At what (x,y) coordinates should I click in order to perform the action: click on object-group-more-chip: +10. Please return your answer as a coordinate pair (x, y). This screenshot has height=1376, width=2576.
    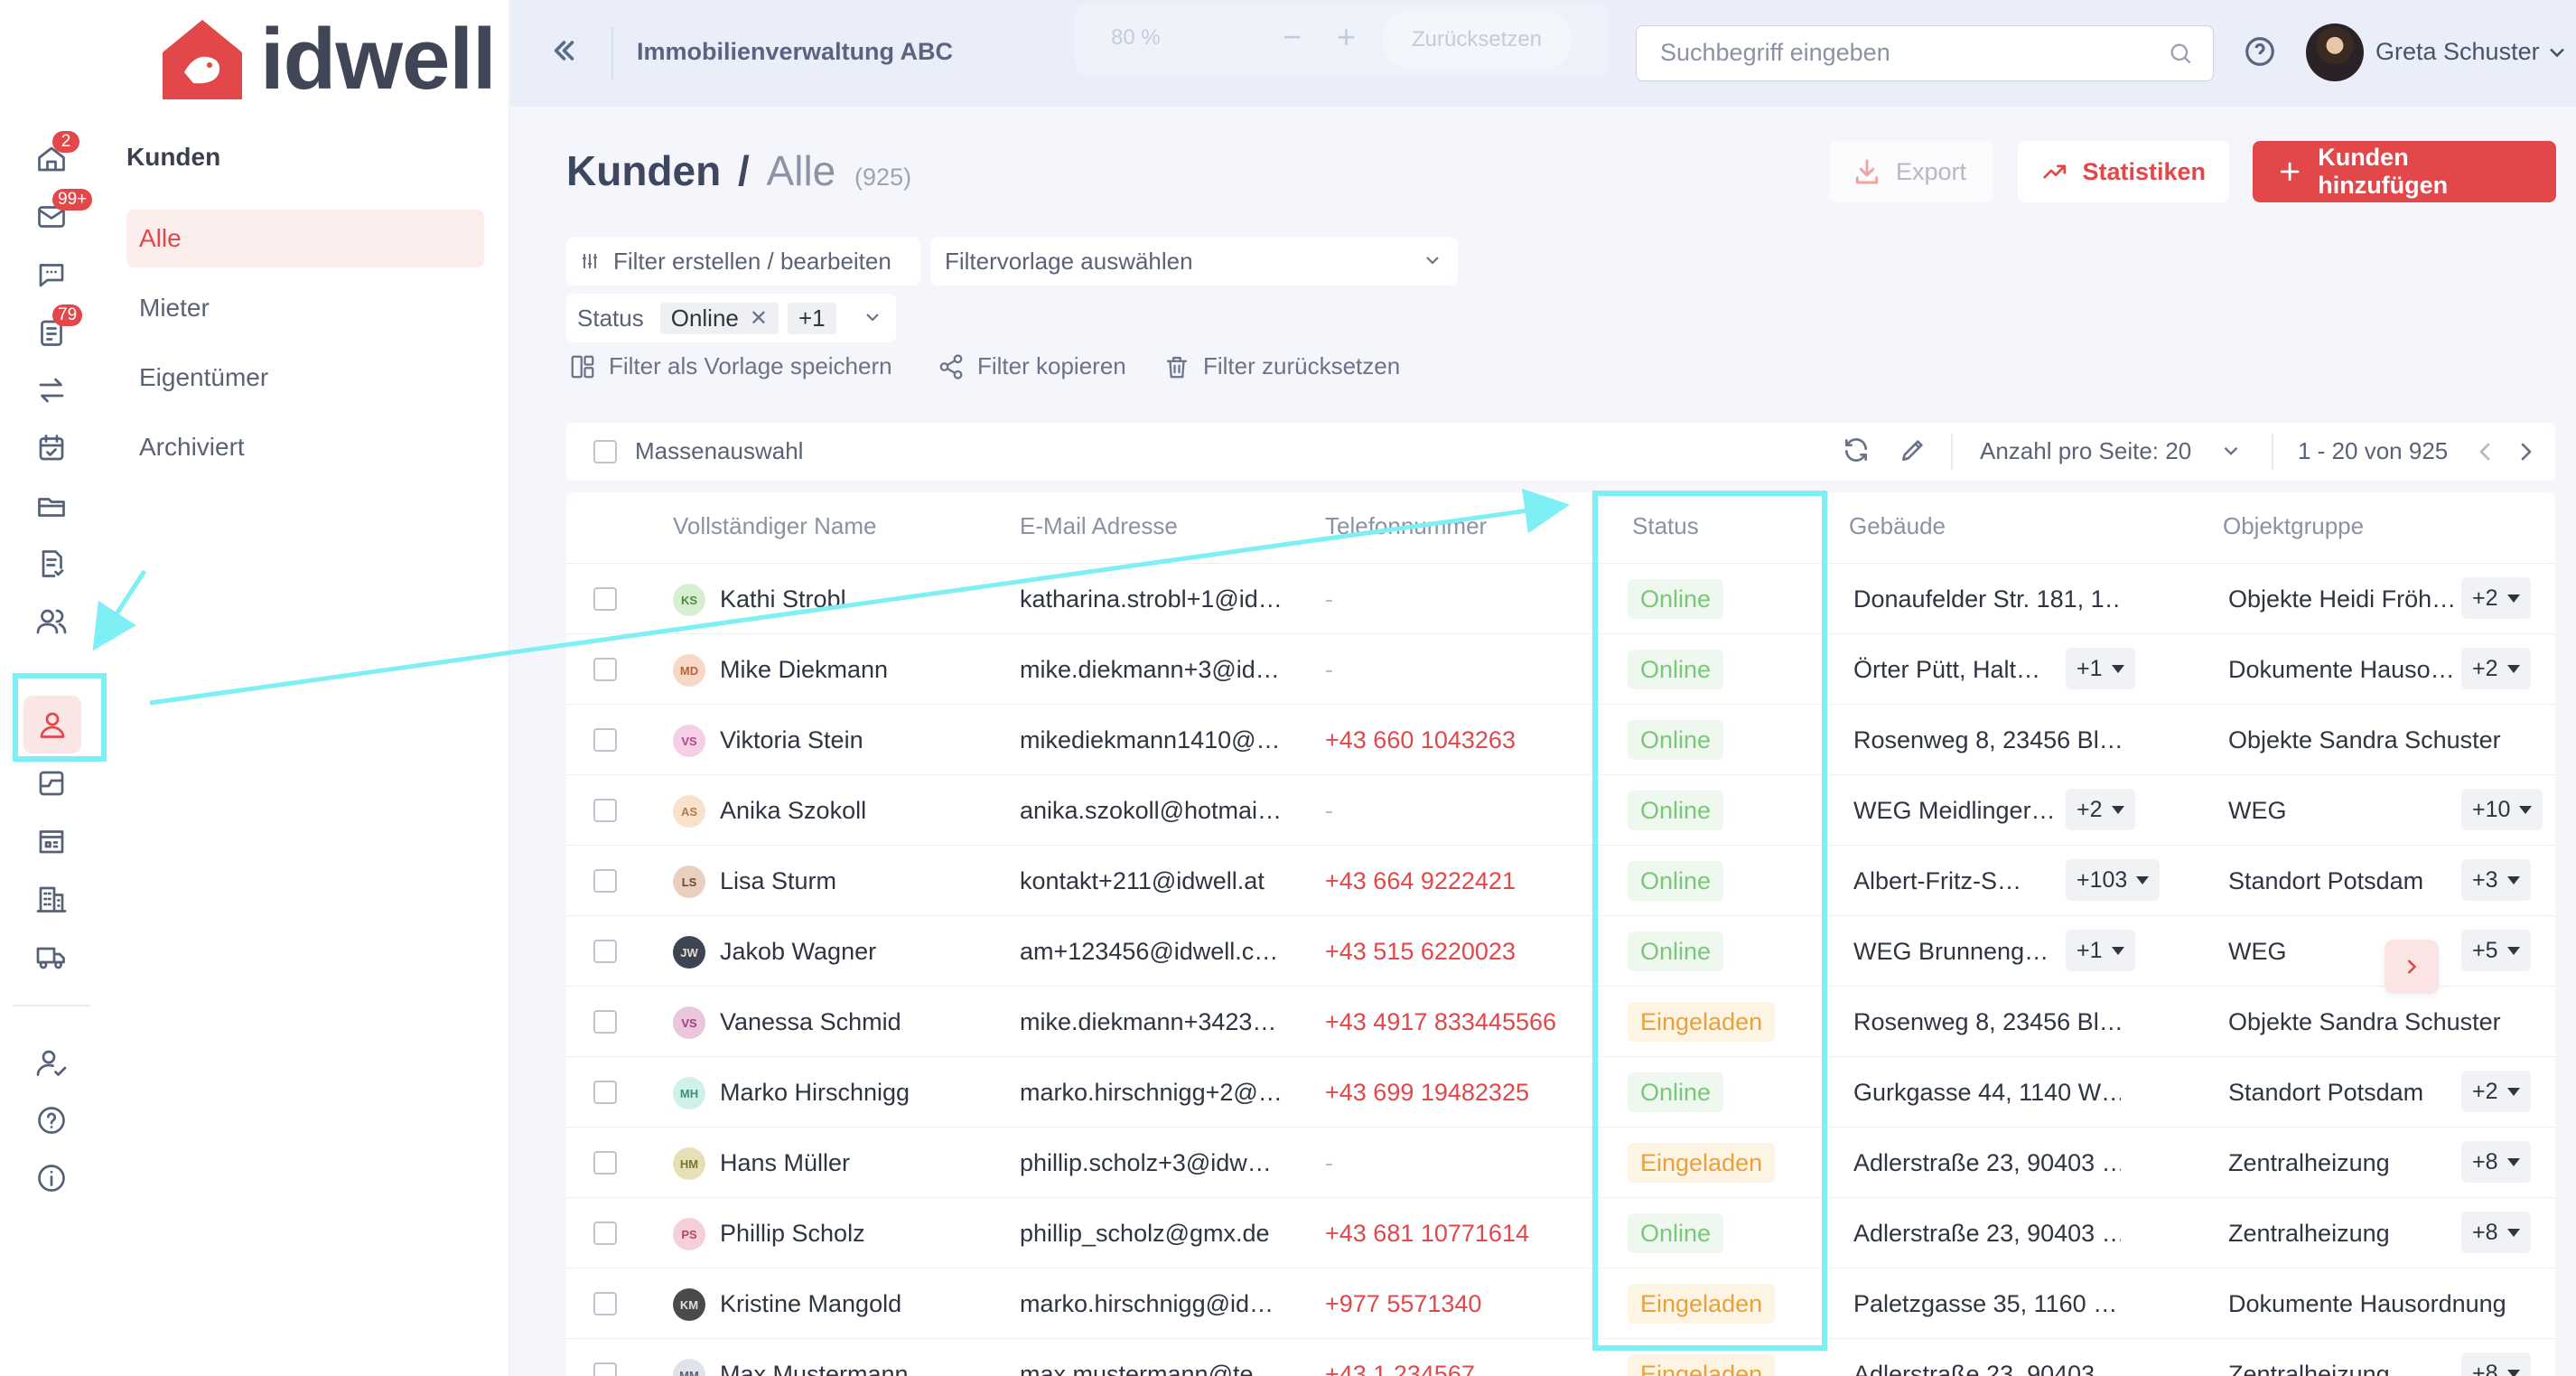
    Looking at the image, I should click on (2502, 809).